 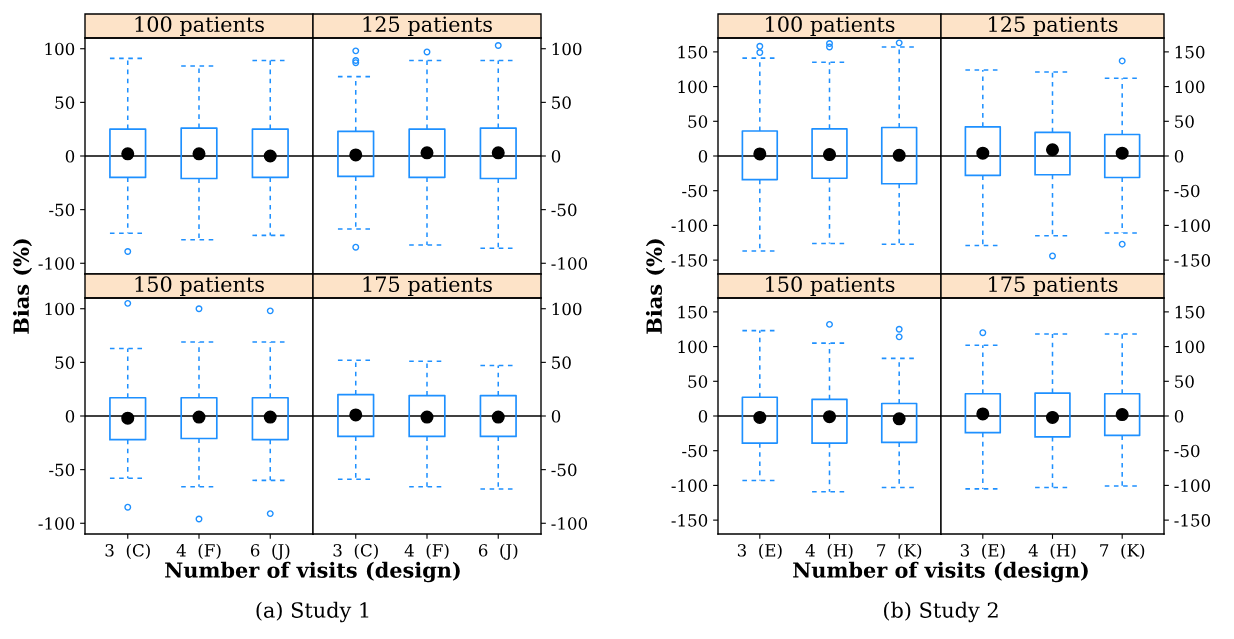 What do you see at coordinates (312, 612) in the screenshot?
I see `text: (a) Study 1` at bounding box center [312, 612].